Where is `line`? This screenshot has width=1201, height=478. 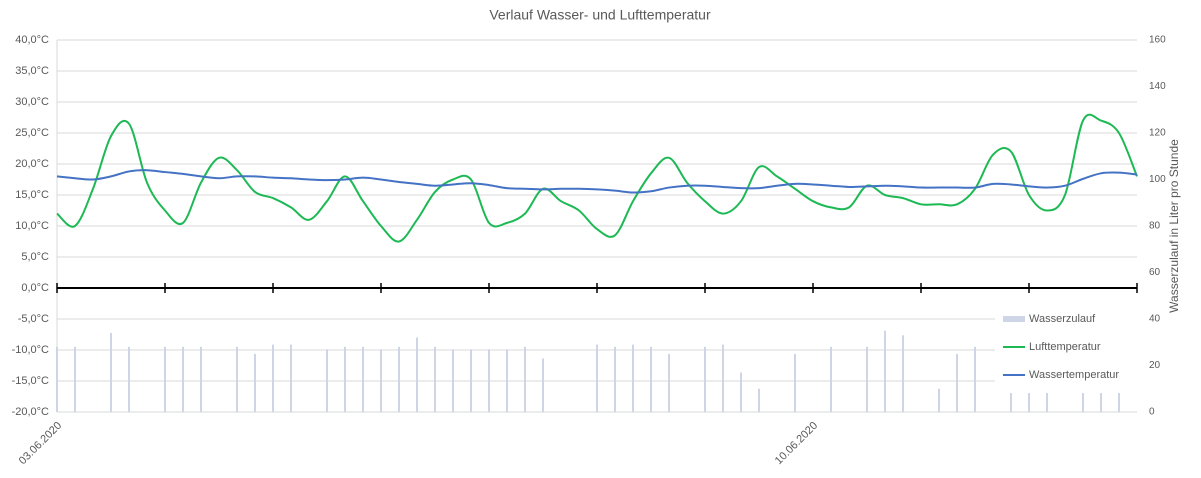
line is located at coordinates (597, 181).